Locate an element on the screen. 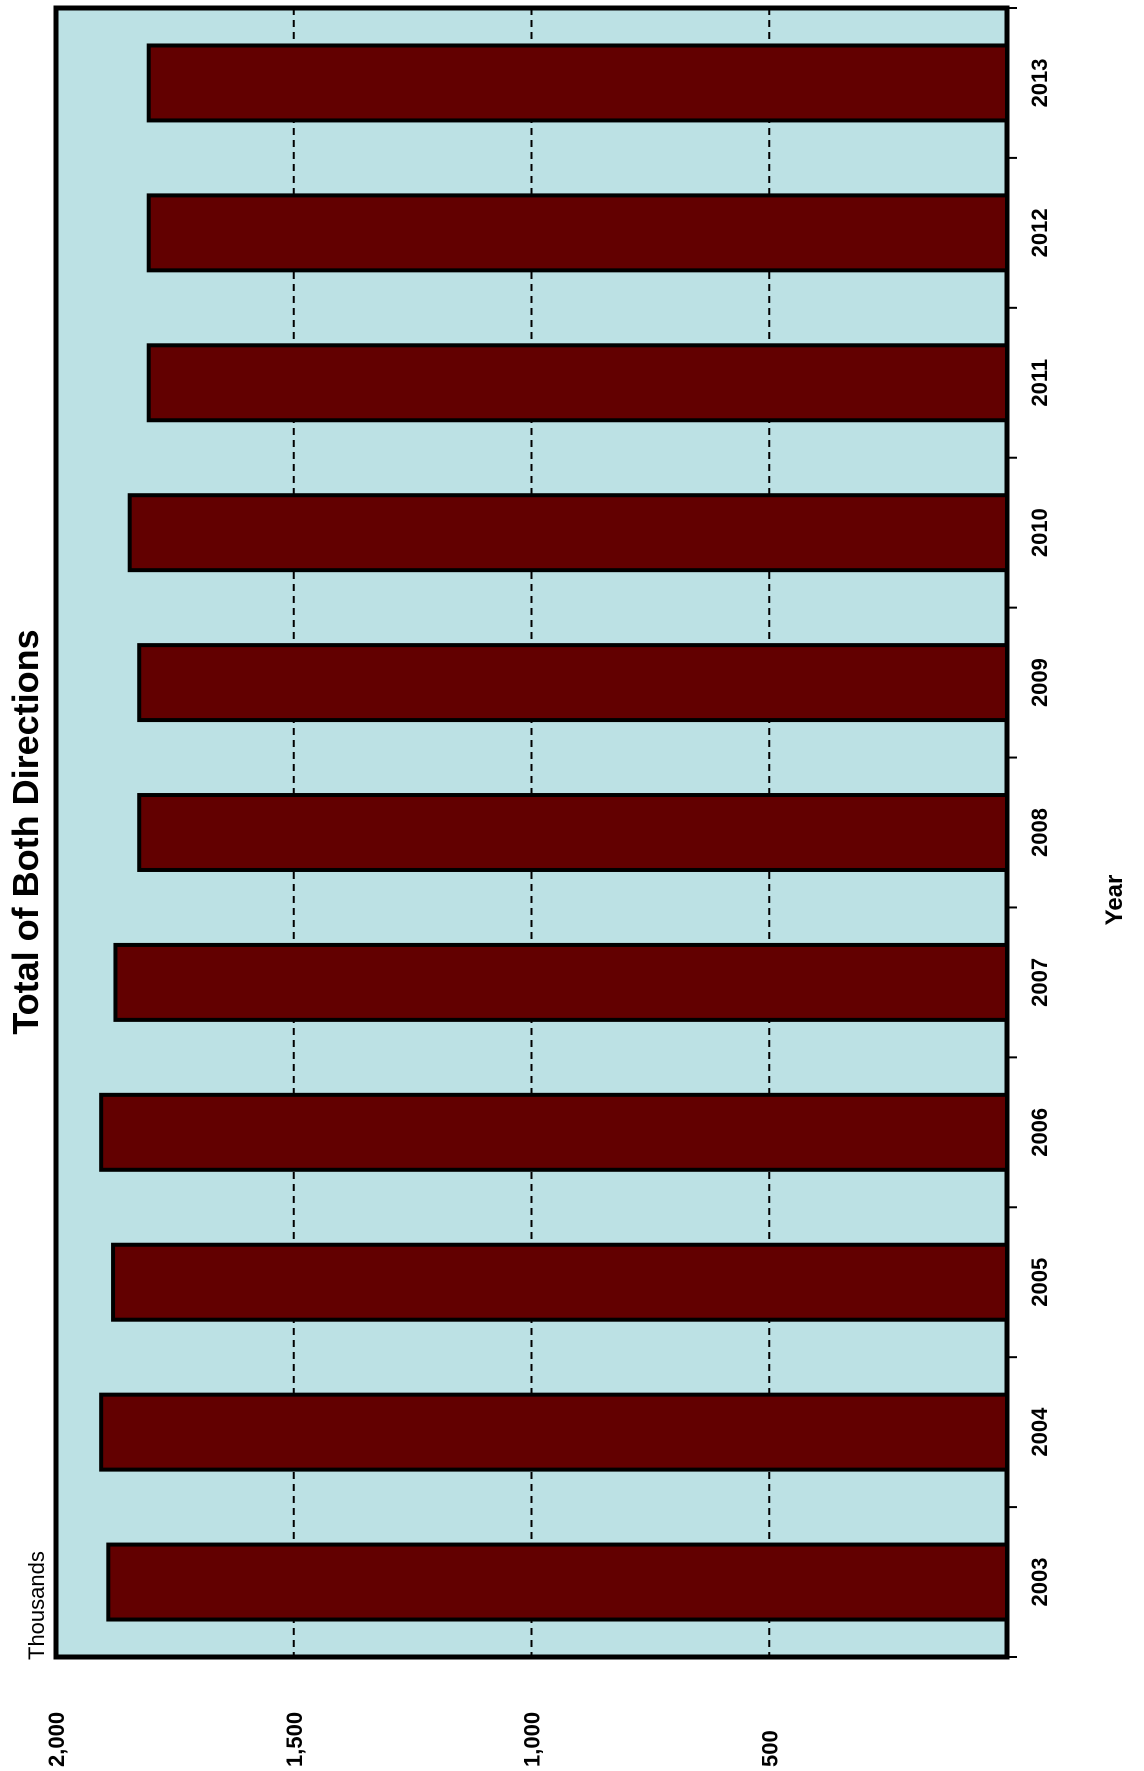  category-label-2006: 2006 is located at coordinates (1039, 1132).